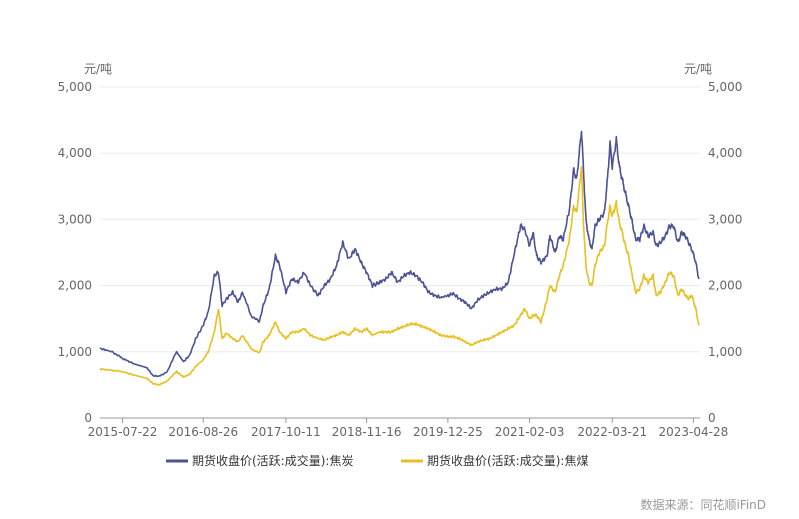 This screenshot has height=519, width=799. Describe the element at coordinates (448, 432) in the screenshot. I see `x-tick-4: 2019-12-25` at that location.